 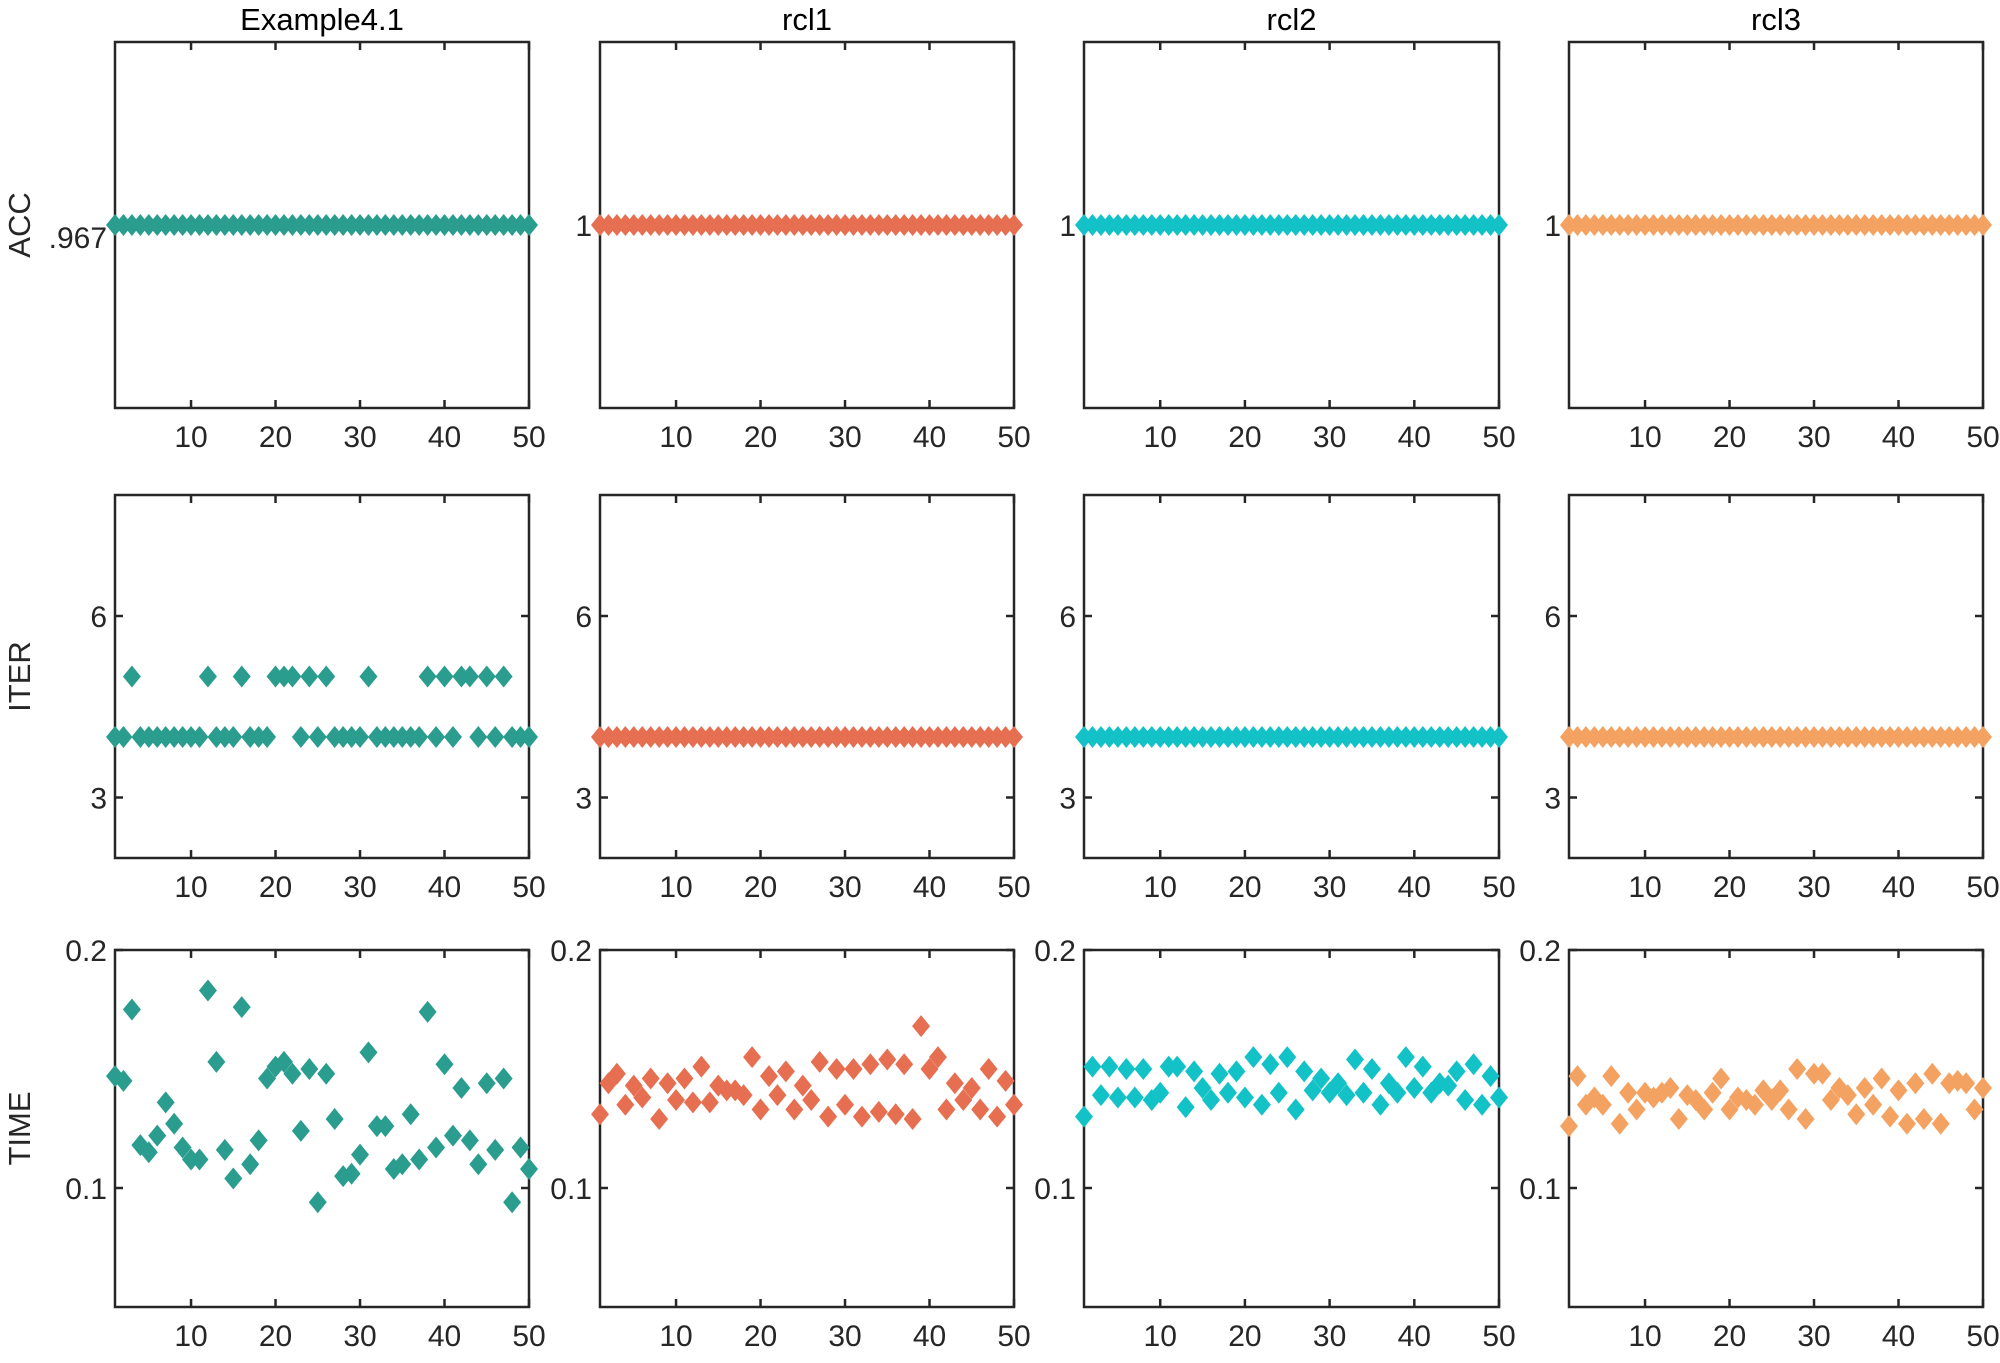 What do you see at coordinates (274, 698) in the screenshot?
I see `subplot-iter-0: 10 20 30 40 50 3 6 ITER` at bounding box center [274, 698].